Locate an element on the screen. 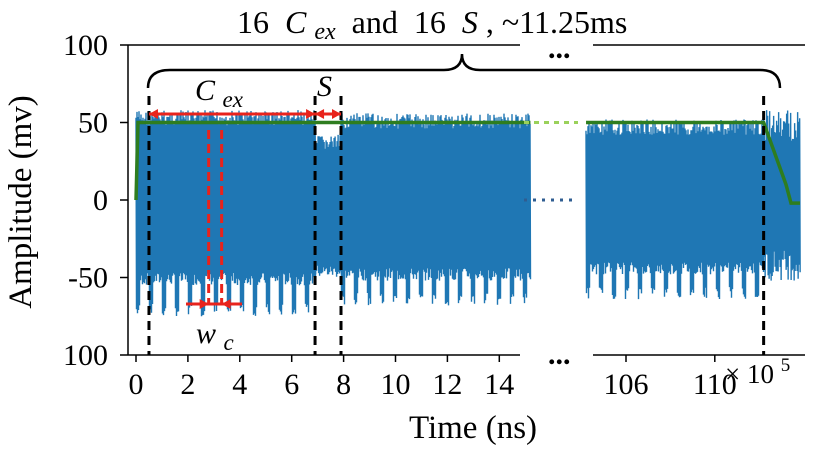 The width and height of the screenshot is (830, 450). x-axis-title: Time (ns) is located at coordinates (473, 428).